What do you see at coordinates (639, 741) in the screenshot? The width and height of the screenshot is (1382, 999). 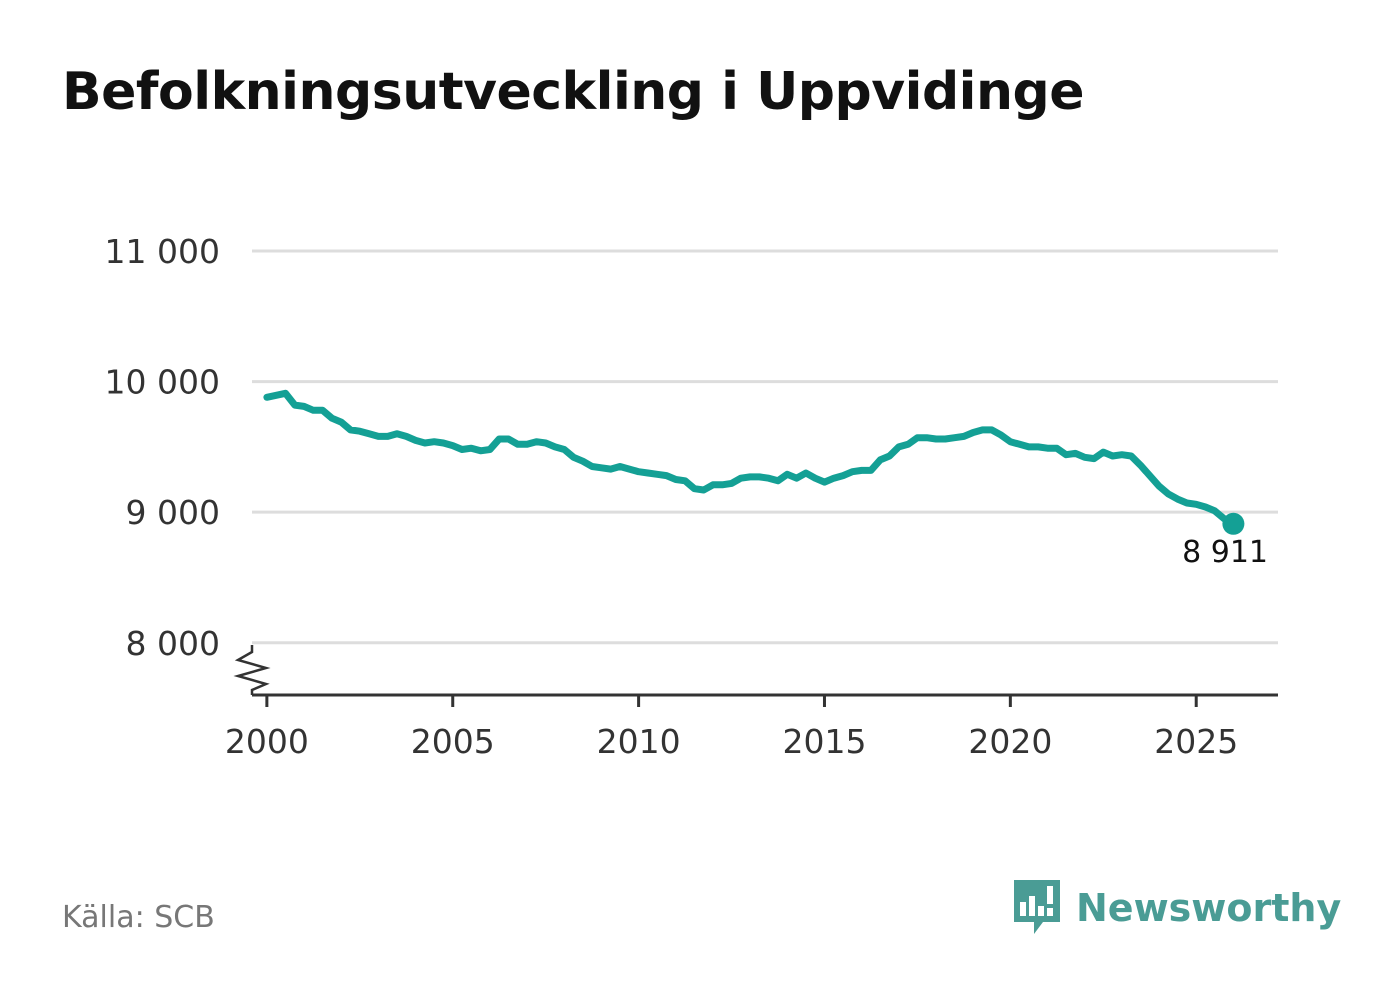 I see `x-tick-label: 2010` at bounding box center [639, 741].